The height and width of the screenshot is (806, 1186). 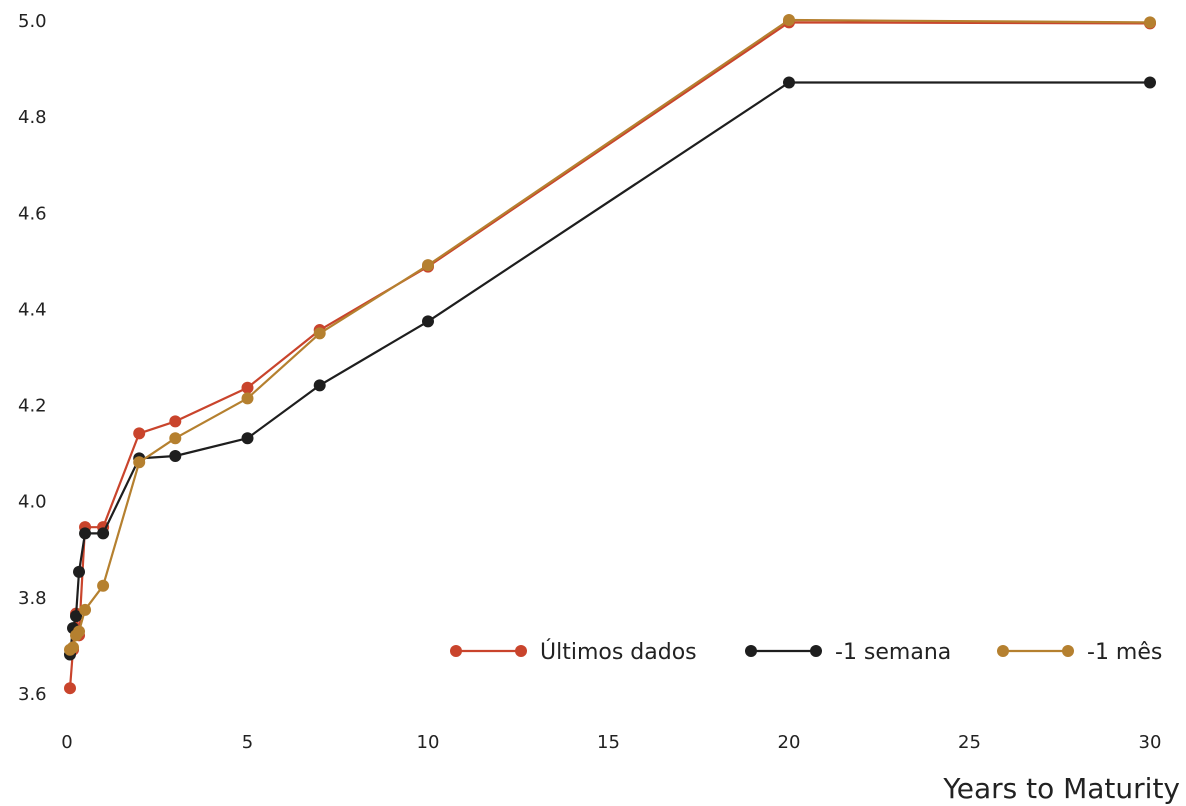 What do you see at coordinates (32, 694) in the screenshot?
I see `y-tick-label: 3.6` at bounding box center [32, 694].